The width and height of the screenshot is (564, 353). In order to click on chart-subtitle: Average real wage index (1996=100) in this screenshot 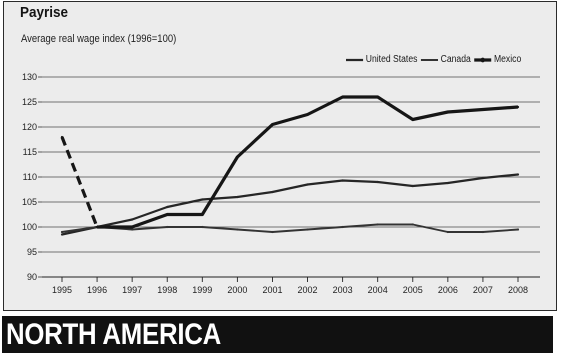, I will do `click(99, 39)`.